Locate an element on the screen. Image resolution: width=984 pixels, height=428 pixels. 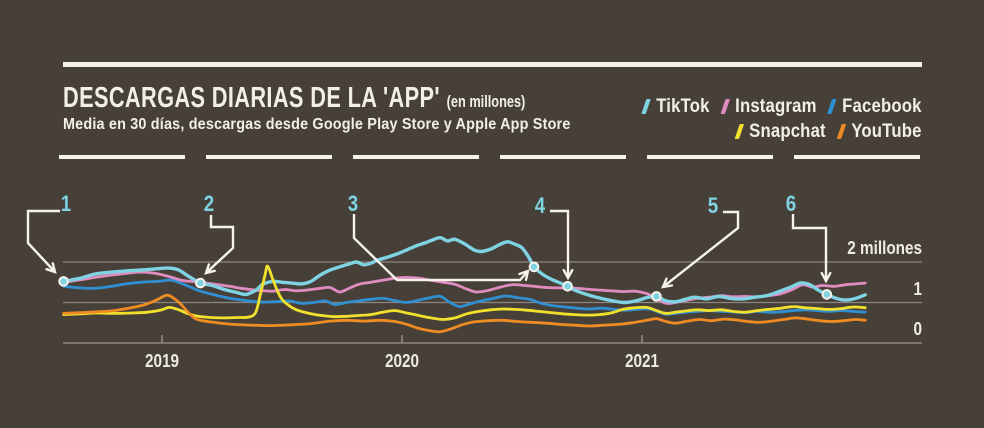
y-axis-label-0: 0 is located at coordinates (917, 329).